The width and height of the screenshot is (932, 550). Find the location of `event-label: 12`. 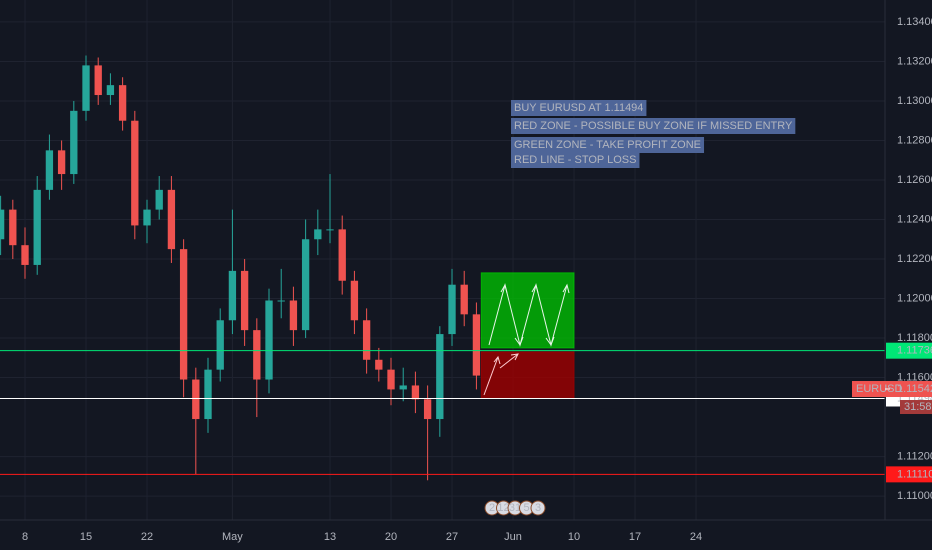

event-label: 12 is located at coordinates (503, 508).